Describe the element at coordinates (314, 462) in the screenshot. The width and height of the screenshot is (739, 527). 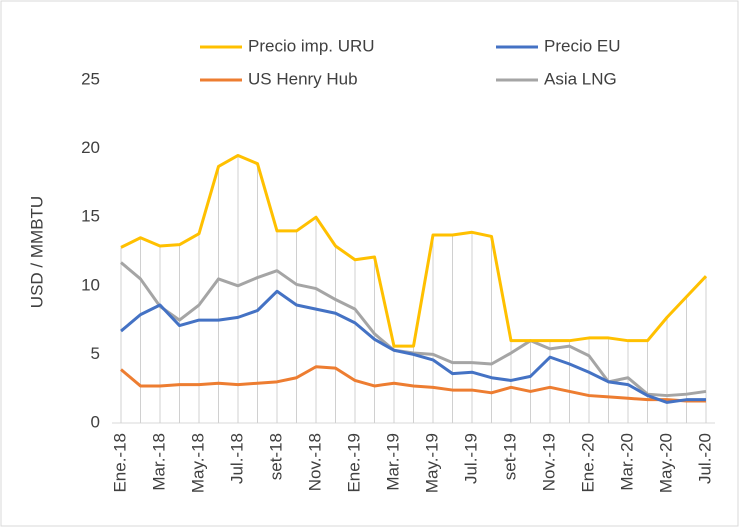
I see `x-tick-label: Nov.-18` at that location.